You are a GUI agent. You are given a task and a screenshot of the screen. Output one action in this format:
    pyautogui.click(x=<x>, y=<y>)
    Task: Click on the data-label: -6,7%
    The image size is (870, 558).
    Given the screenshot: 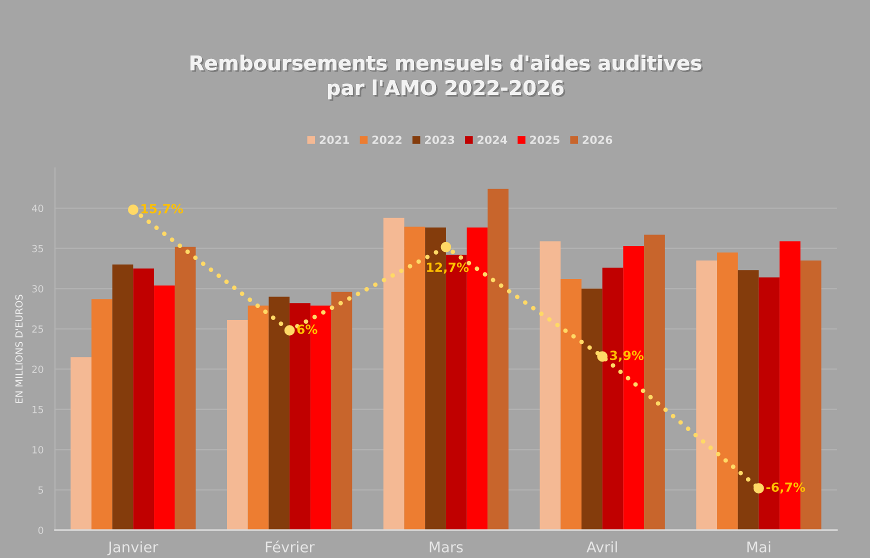 What is the action you would take?
    pyautogui.click(x=786, y=488)
    